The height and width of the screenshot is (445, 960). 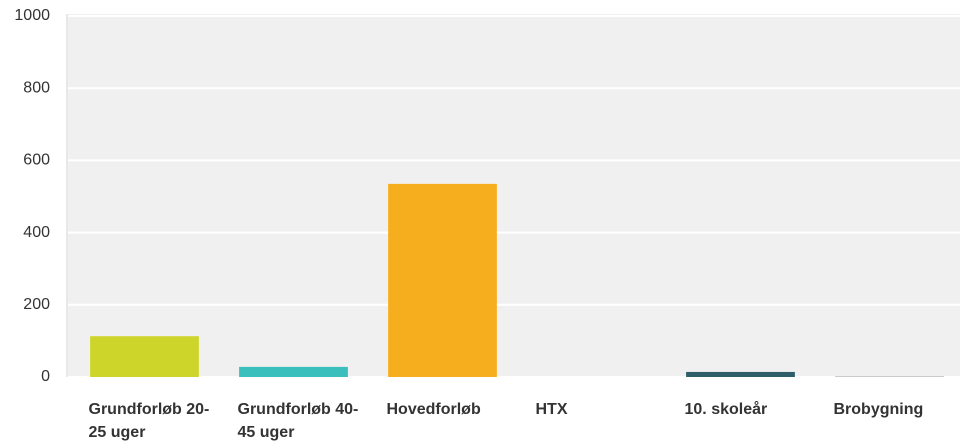 I want to click on x-tick-label: Grundforløb 40-45 uger, so click(x=298, y=421).